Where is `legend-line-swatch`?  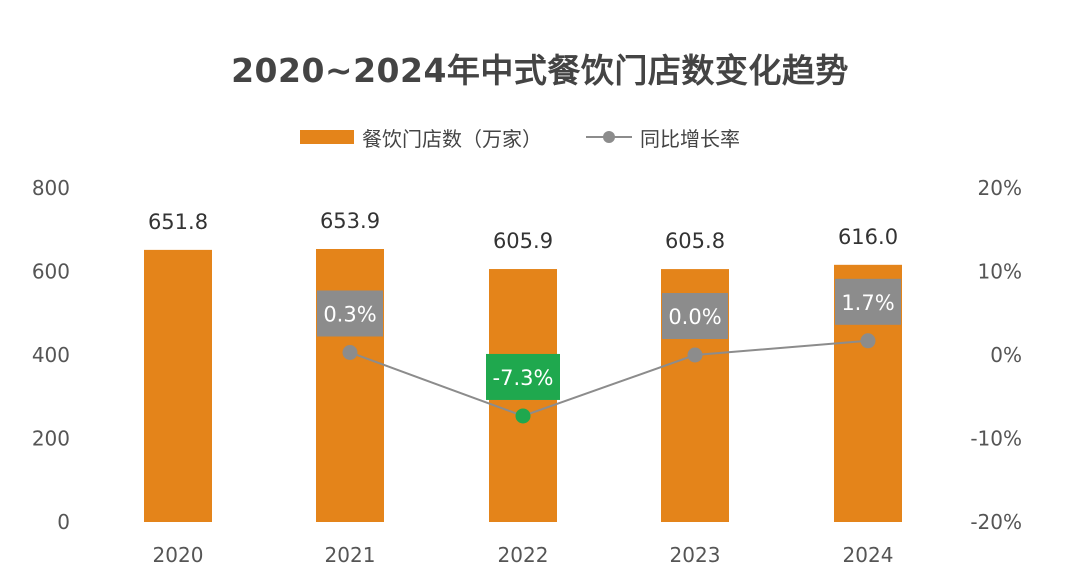
legend-line-swatch is located at coordinates (609, 137).